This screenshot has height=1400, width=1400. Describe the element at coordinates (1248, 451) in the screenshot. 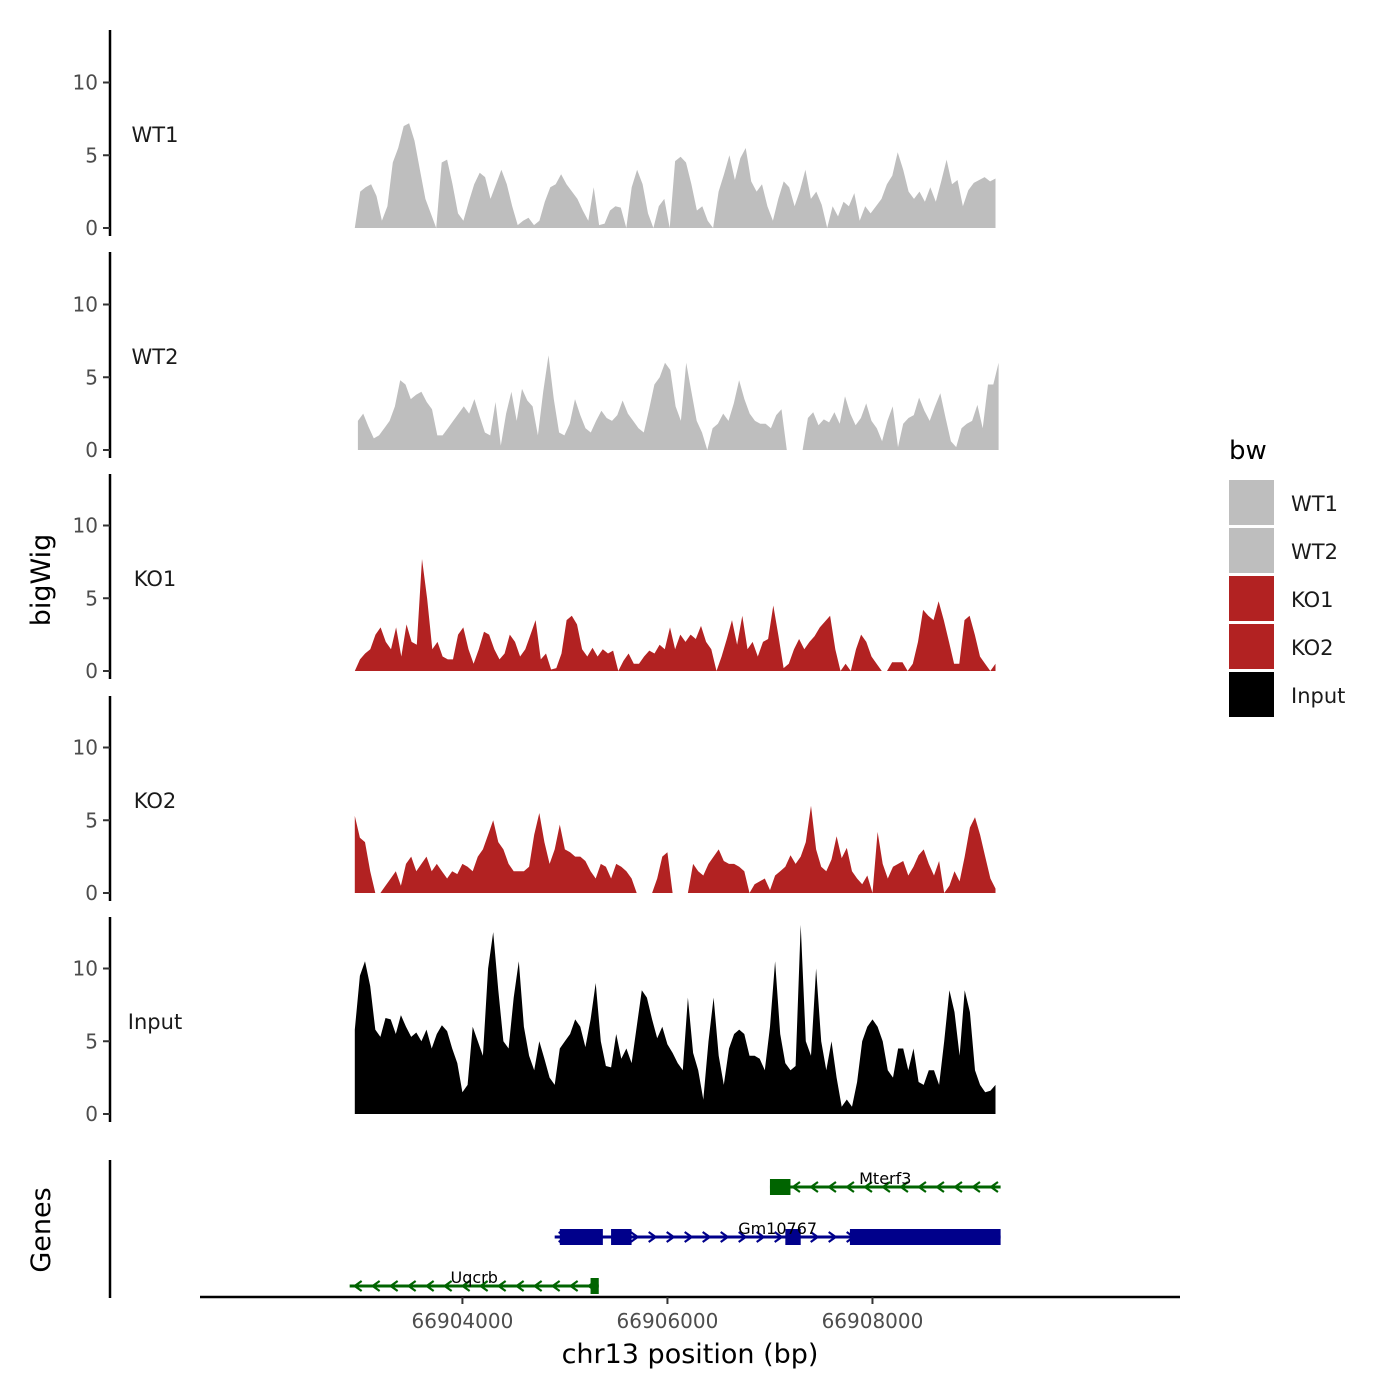

I see `legend-title: bw` at that location.